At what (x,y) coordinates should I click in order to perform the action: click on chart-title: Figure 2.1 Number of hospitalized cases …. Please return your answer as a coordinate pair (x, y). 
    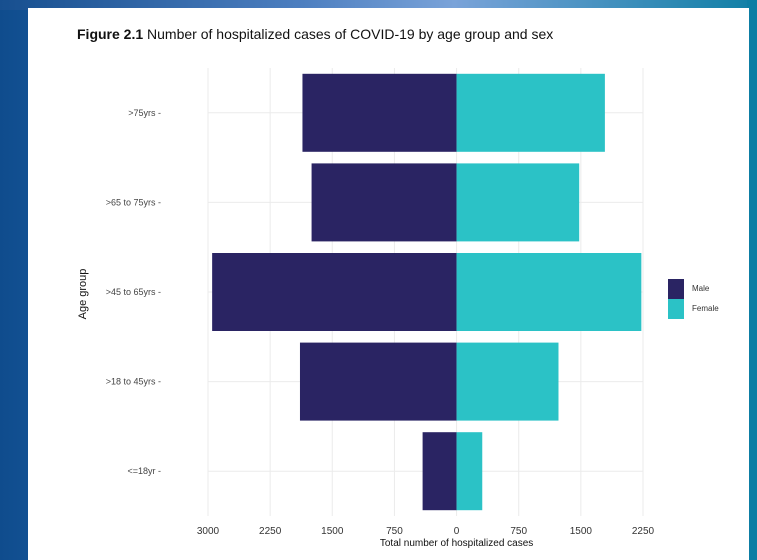
    Looking at the image, I should click on (315, 34).